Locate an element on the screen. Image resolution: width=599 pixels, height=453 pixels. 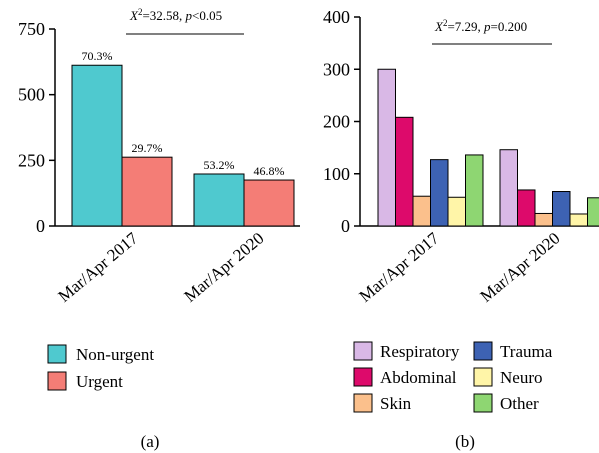
panel-label: (b) is located at coordinates (465, 441).